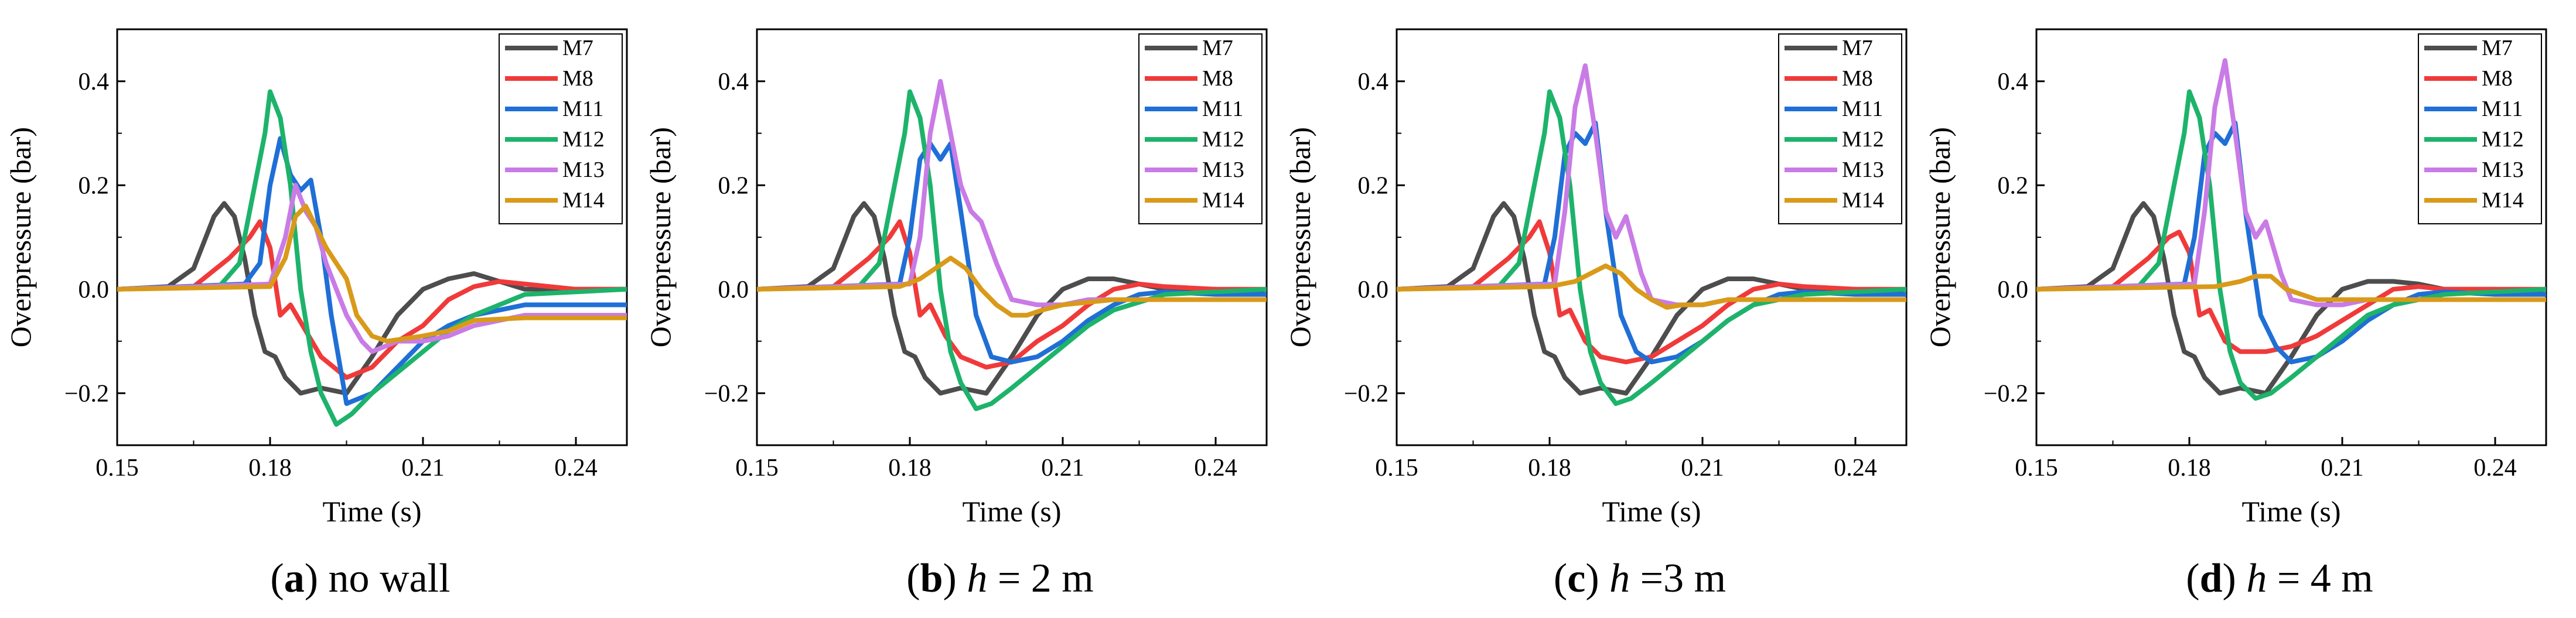 The image size is (2576, 618). What do you see at coordinates (2290, 512) in the screenshot?
I see `panel-d-x-axis-title: Time (s)` at bounding box center [2290, 512].